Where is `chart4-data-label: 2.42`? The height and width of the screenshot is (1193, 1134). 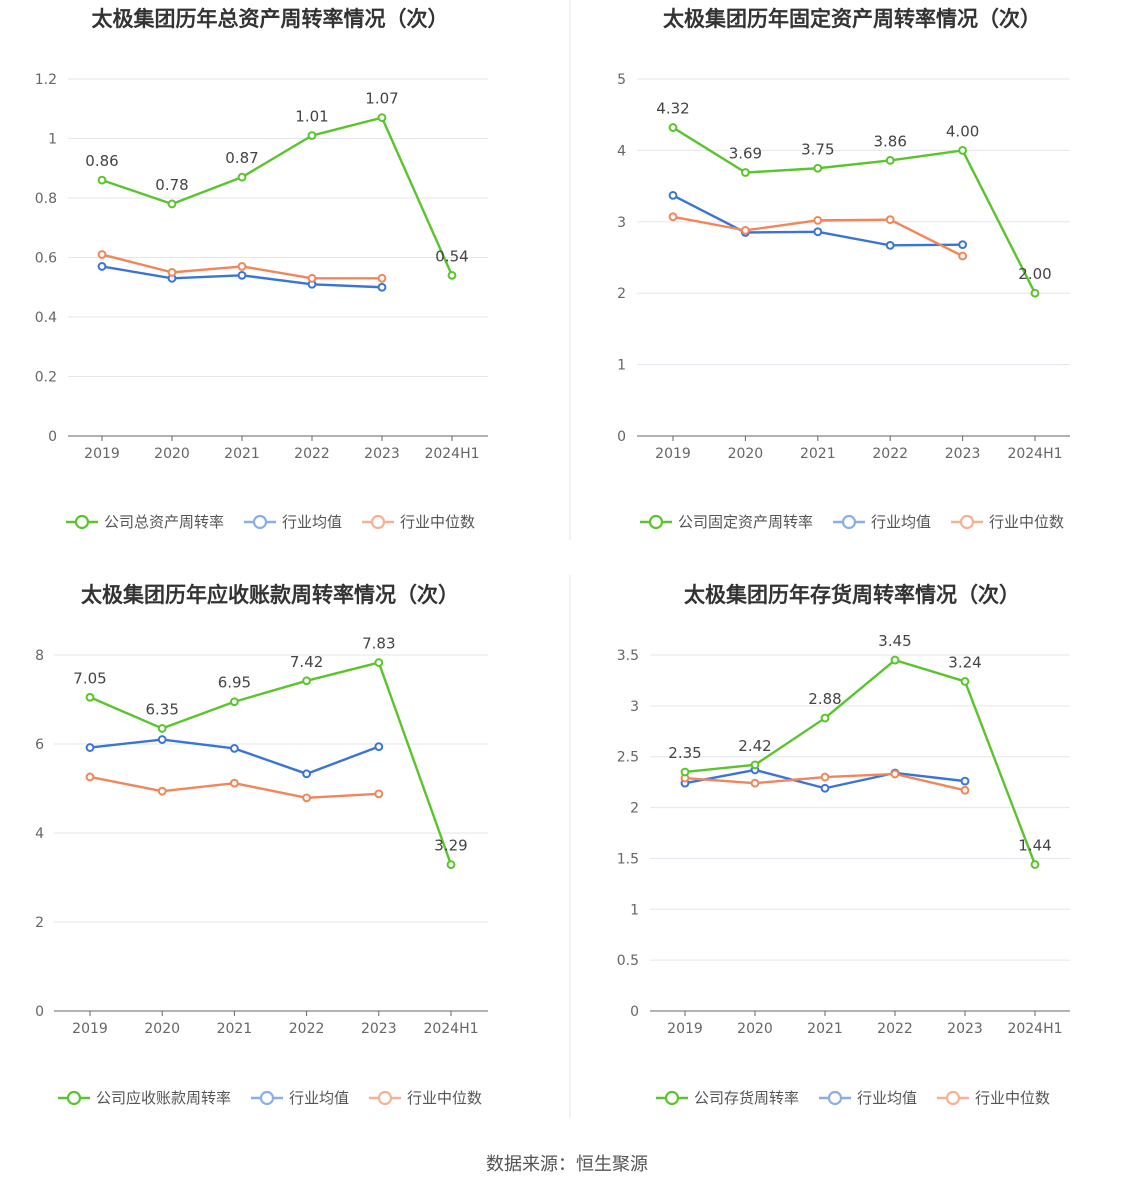
chart4-data-label: 2.42 is located at coordinates (754, 746).